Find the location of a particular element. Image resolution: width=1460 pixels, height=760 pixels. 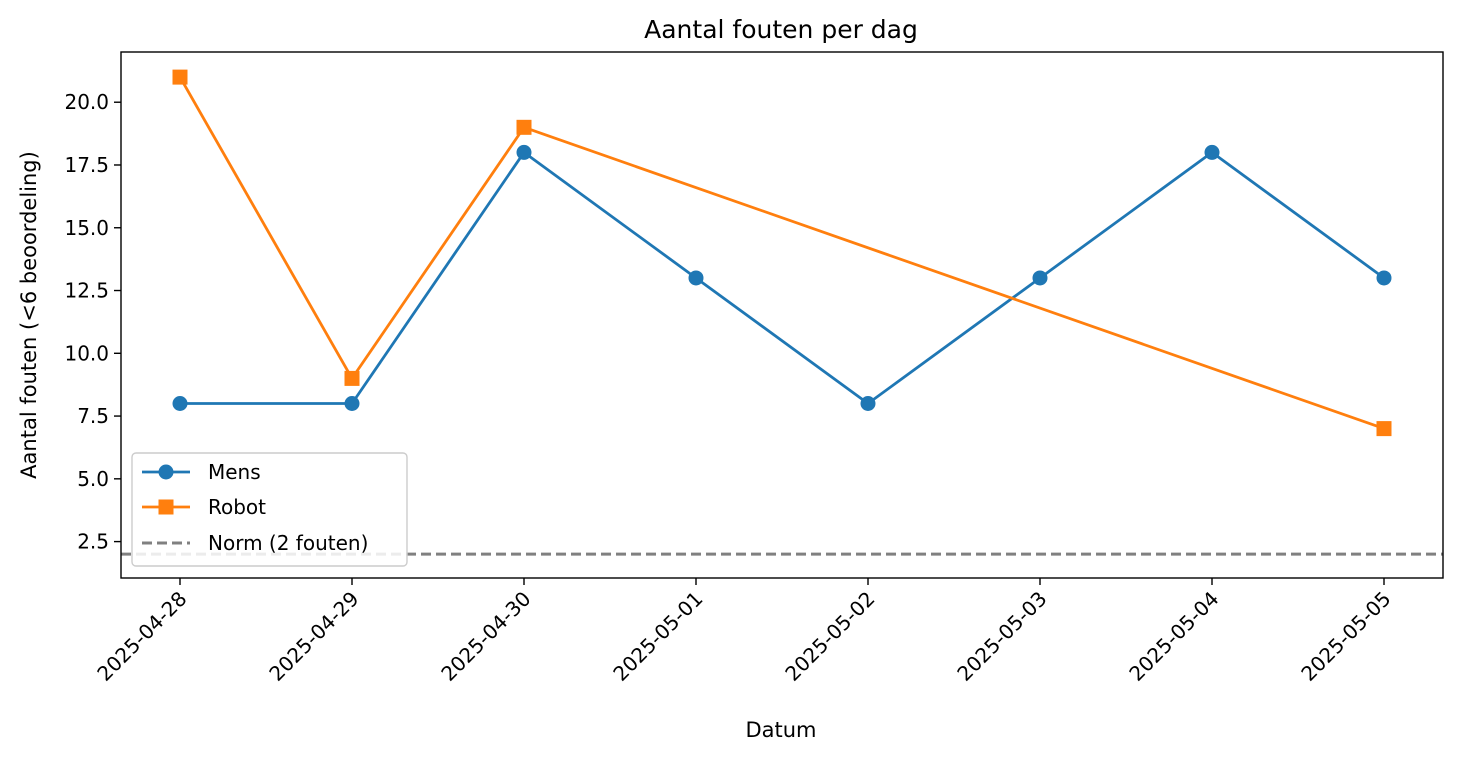

x-tick-label: 2025-05-01 is located at coordinates (657, 636).